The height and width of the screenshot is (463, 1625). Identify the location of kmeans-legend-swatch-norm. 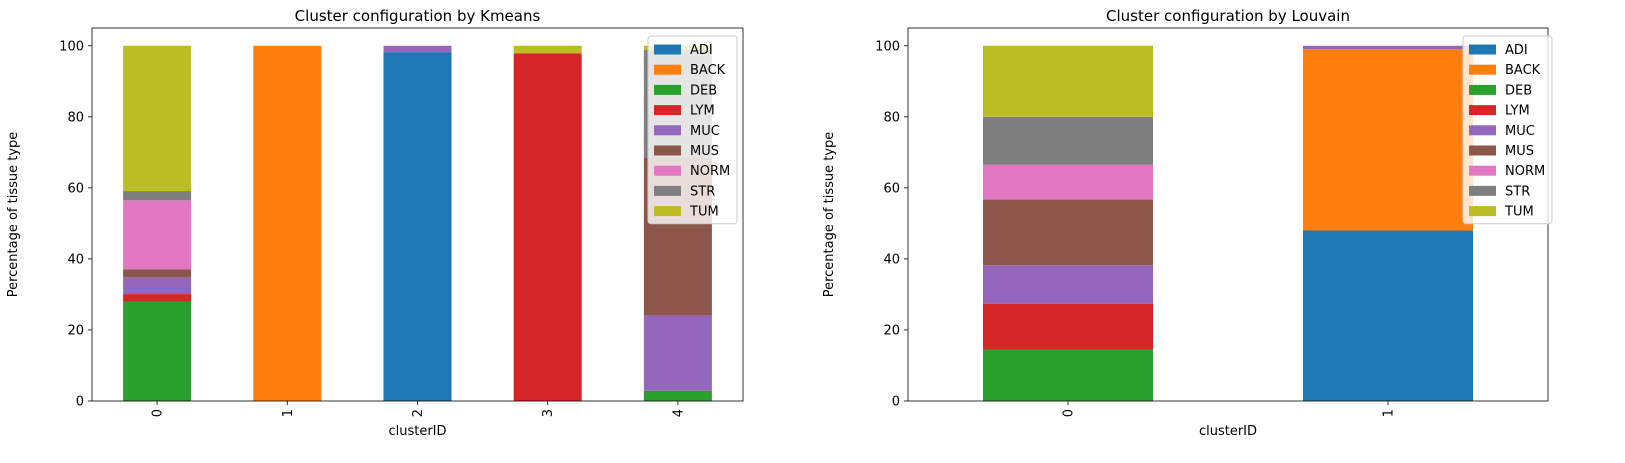
(667, 170).